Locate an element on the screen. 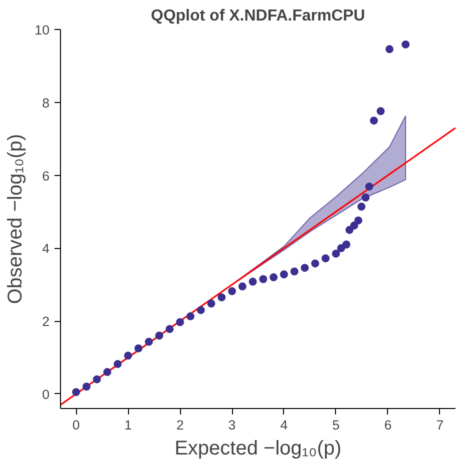  x-tick-label: 0 is located at coordinates (76, 425).